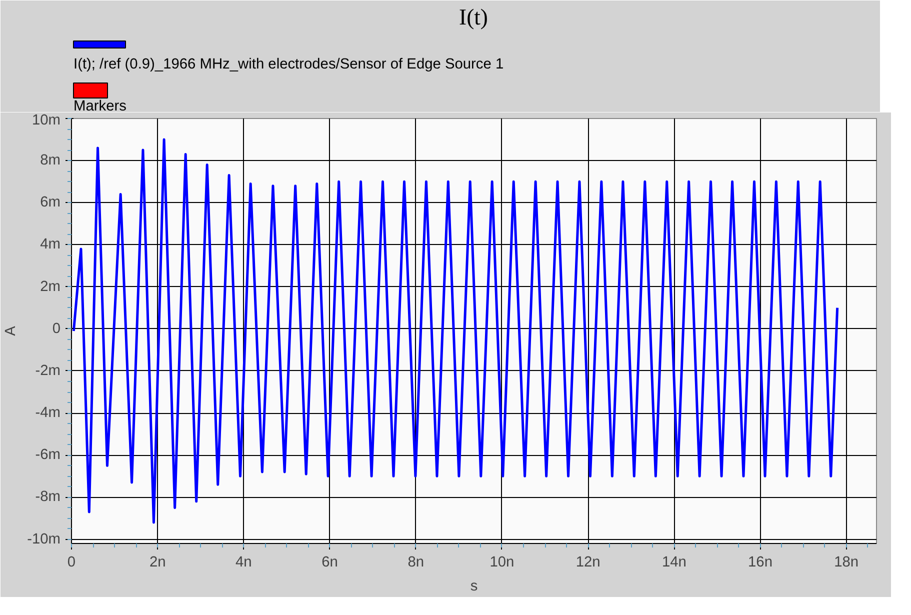 This screenshot has width=911, height=615. What do you see at coordinates (289, 64) in the screenshot?
I see `legend-label: I(t); /ref (0.9)_1966 MHz_with electrodes/Sensor of Edge Source 1` at bounding box center [289, 64].